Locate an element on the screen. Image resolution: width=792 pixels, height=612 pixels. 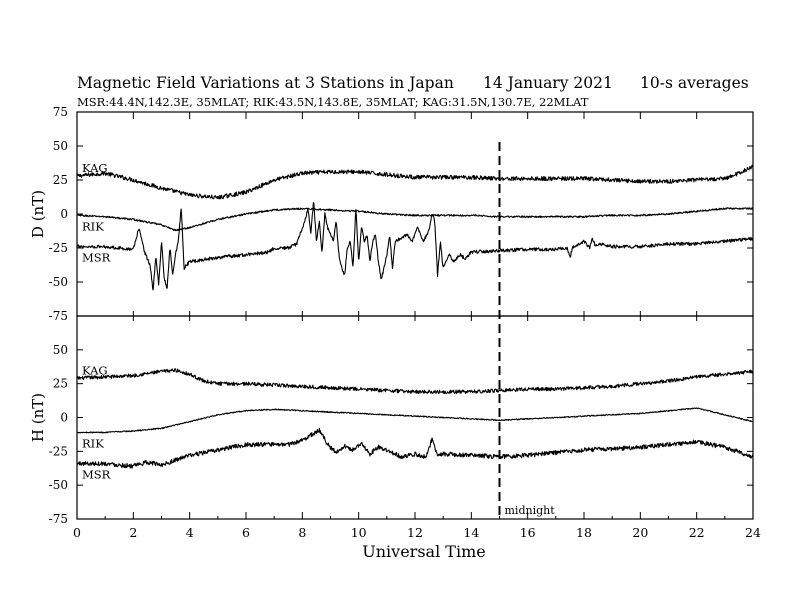
series-line-d-kag is located at coordinates (415, 182).